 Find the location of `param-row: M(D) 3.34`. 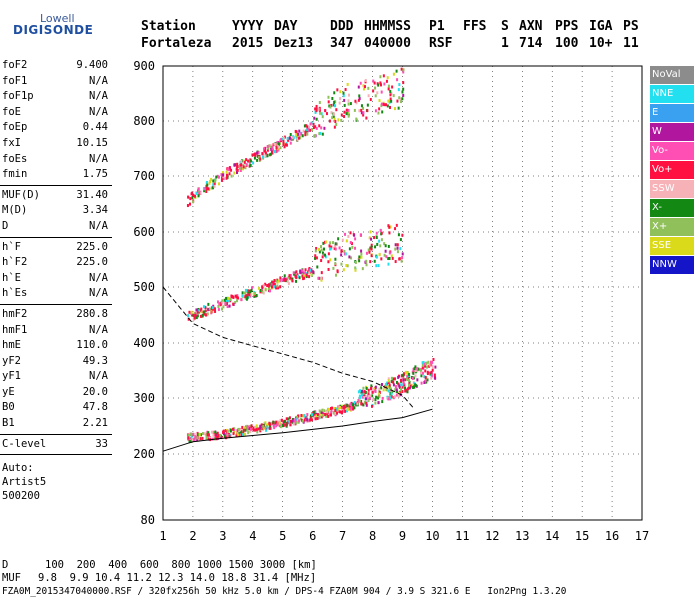

param-row: M(D) 3.34 is located at coordinates (56, 211).